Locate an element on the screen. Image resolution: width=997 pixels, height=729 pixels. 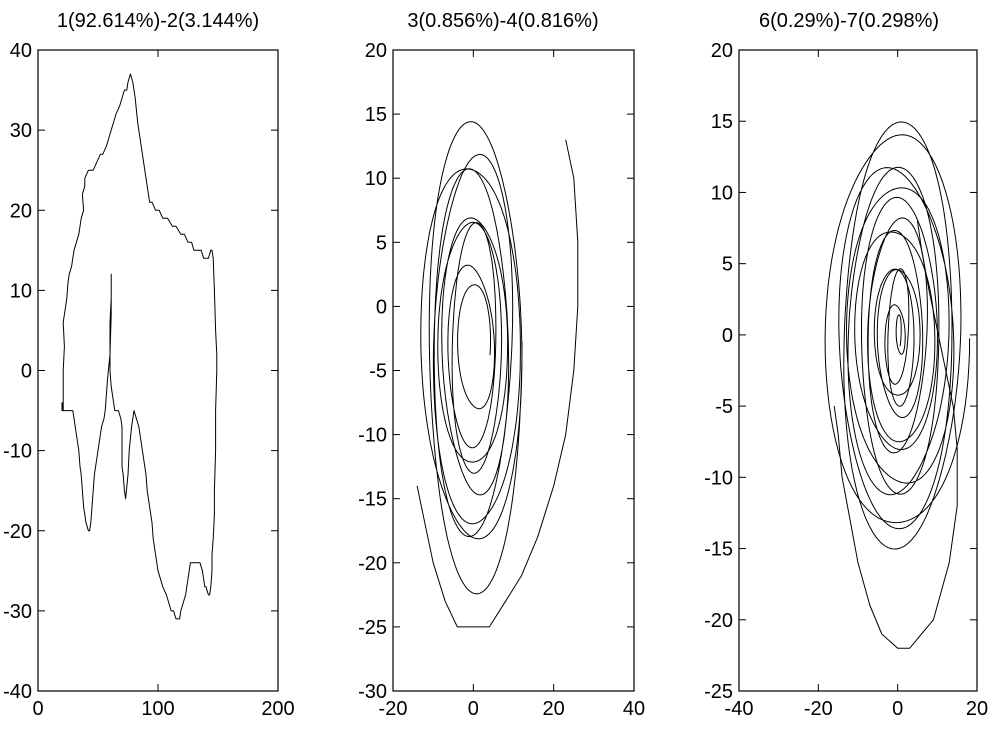
y-tick-label: -40 is located at coordinates (17, 692).